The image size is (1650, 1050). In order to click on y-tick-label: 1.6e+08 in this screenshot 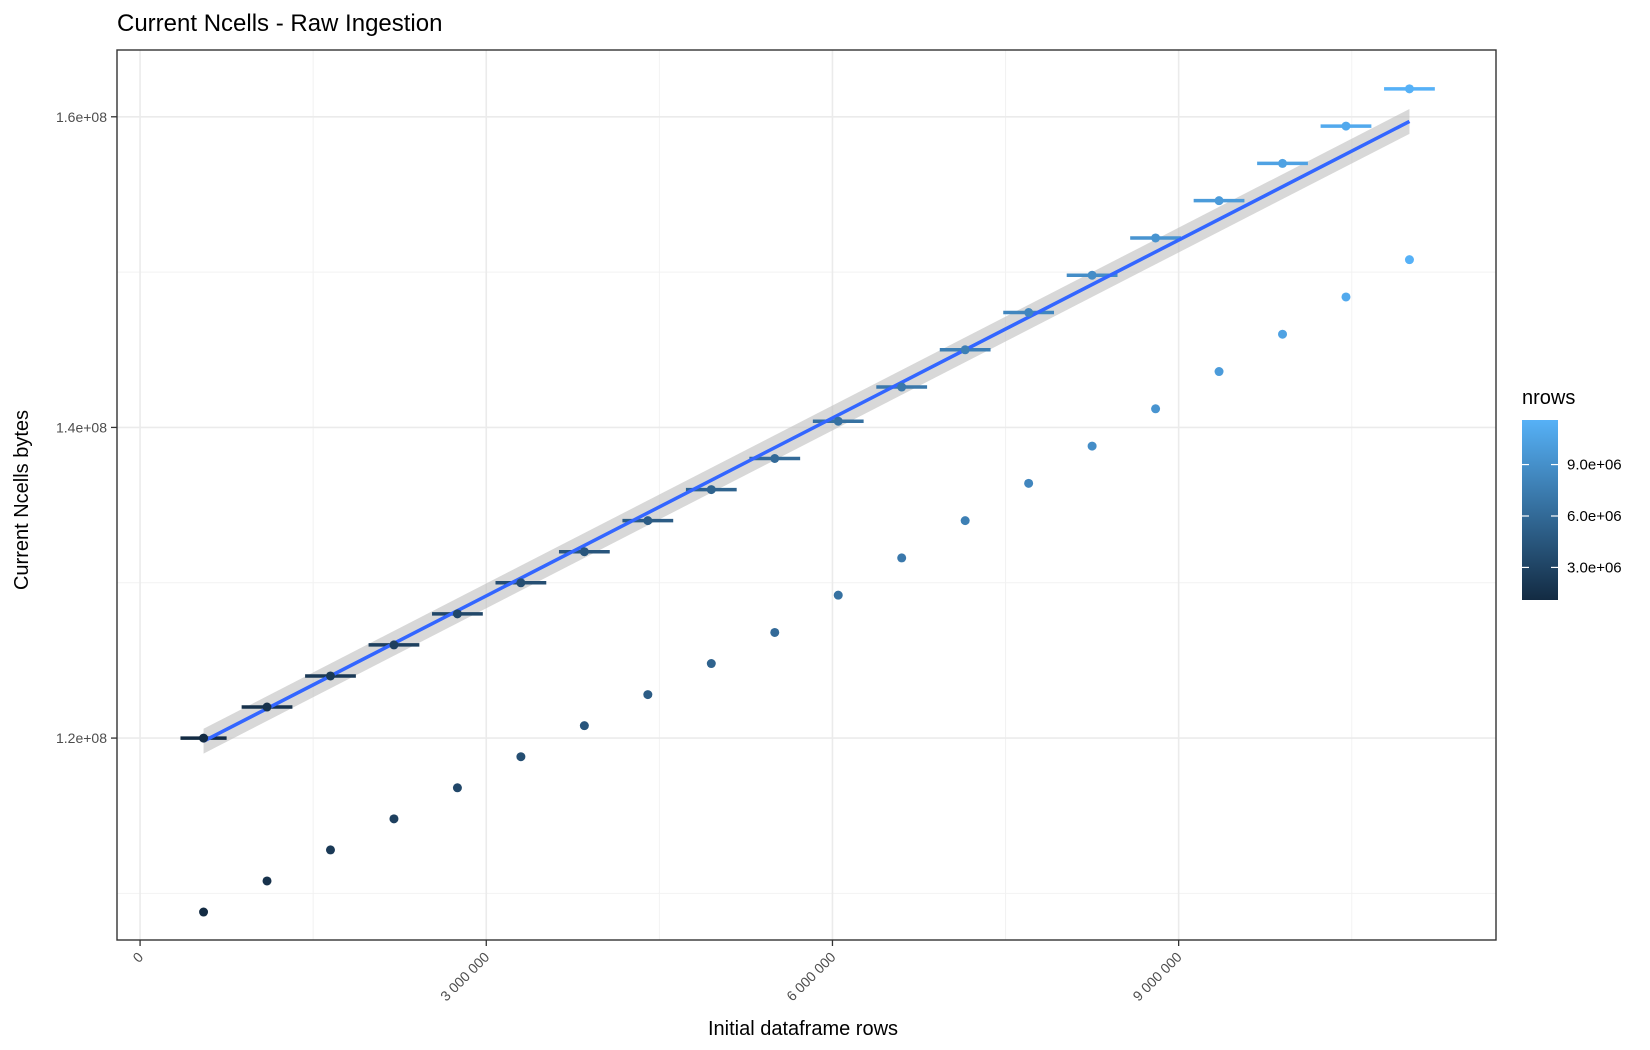, I will do `click(81, 117)`.